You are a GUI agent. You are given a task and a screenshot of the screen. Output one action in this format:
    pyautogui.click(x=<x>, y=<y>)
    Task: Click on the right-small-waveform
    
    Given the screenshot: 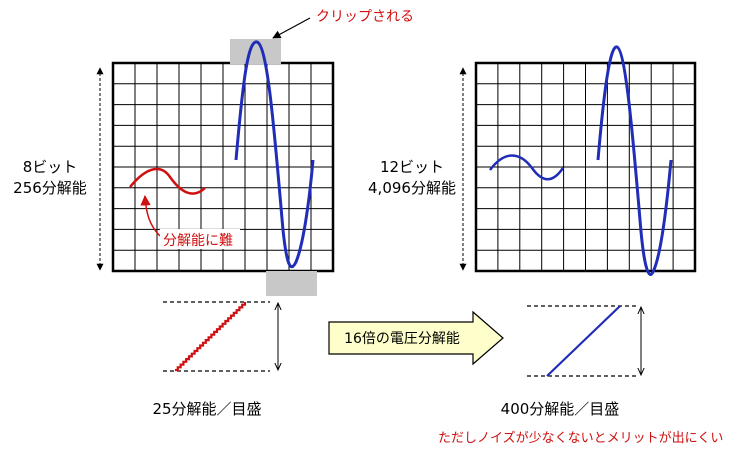 What is the action you would take?
    pyautogui.click(x=527, y=167)
    